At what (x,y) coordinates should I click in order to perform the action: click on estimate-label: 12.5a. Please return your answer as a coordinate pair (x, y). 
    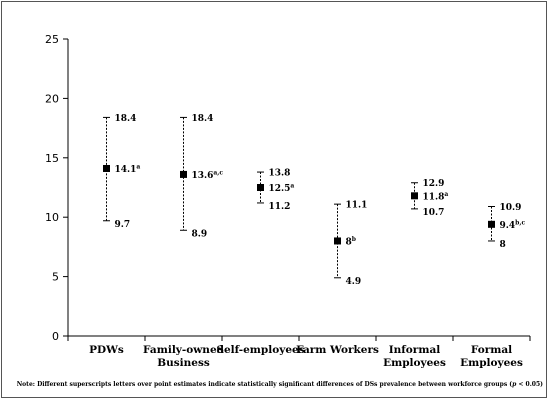
    Looking at the image, I should click on (282, 189).